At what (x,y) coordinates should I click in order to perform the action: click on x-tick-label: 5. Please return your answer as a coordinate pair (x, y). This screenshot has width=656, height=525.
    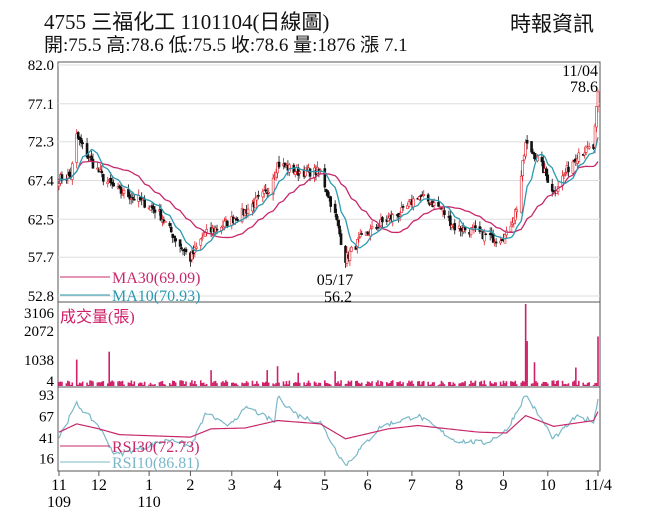
    Looking at the image, I should click on (325, 485).